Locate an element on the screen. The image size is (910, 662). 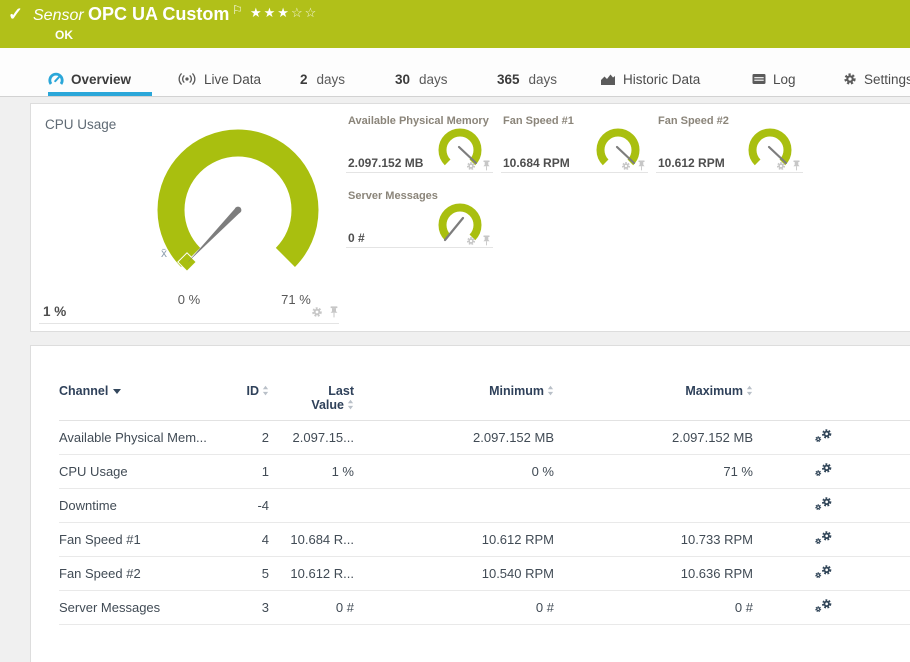
sensor-title: OPC UA Custom is located at coordinates (159, 14).